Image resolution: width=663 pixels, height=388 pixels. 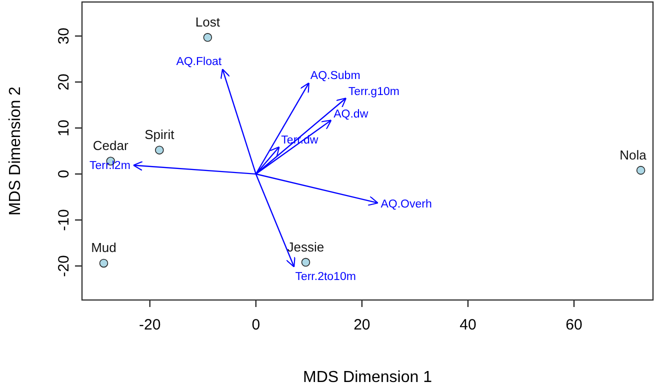 What do you see at coordinates (199, 62) in the screenshot?
I see `series-label: AQ.Float` at bounding box center [199, 62].